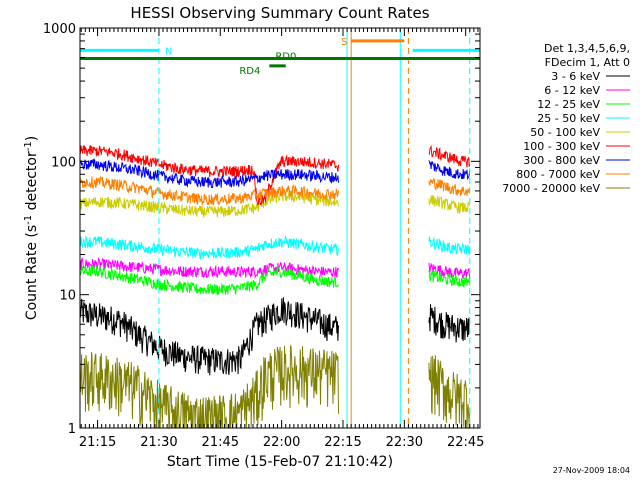 Image resolution: width=640 pixels, height=480 pixels. I want to click on legend-label: 3 - 6 keV, so click(575, 76).